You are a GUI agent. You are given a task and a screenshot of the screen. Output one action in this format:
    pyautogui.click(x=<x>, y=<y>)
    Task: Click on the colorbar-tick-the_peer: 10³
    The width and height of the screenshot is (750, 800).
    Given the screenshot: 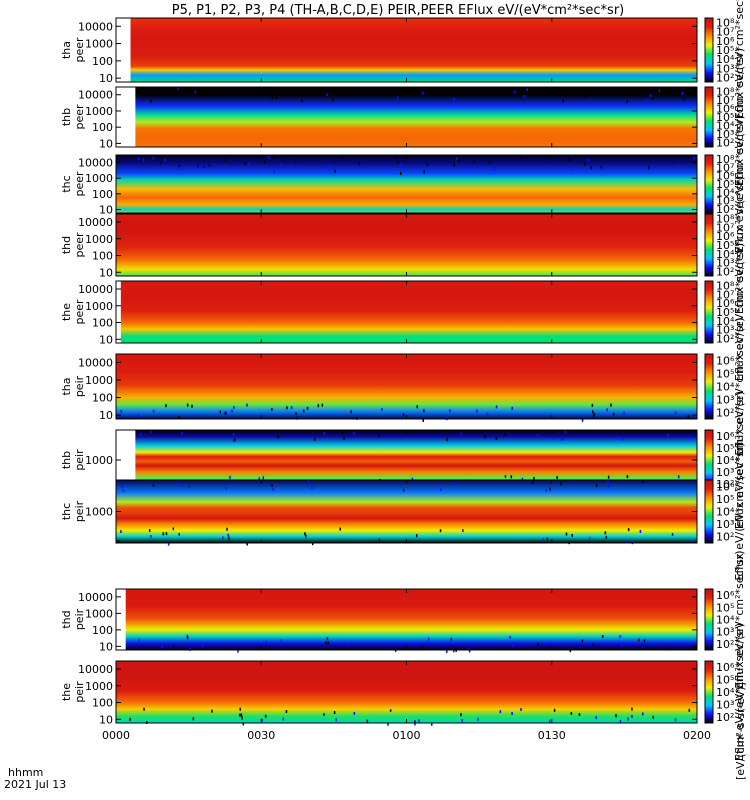 What is the action you would take?
    pyautogui.click(x=725, y=330)
    